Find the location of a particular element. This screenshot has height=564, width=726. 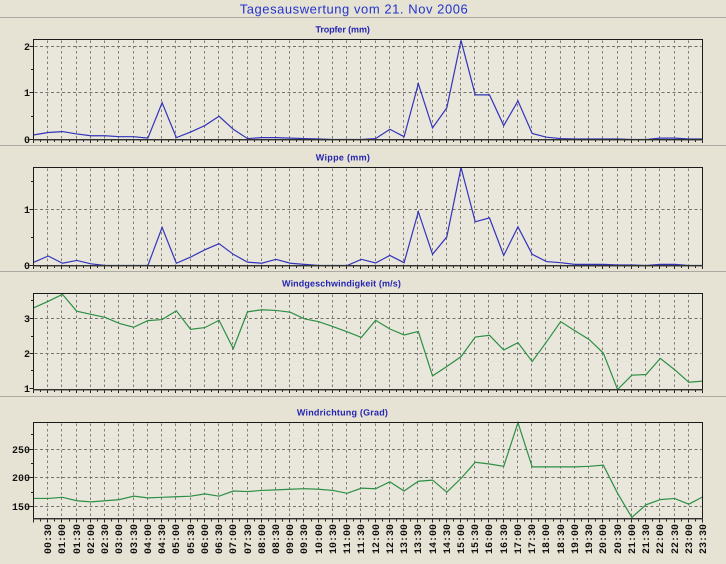

svg-text: 21:30 is located at coordinates (647, 539).